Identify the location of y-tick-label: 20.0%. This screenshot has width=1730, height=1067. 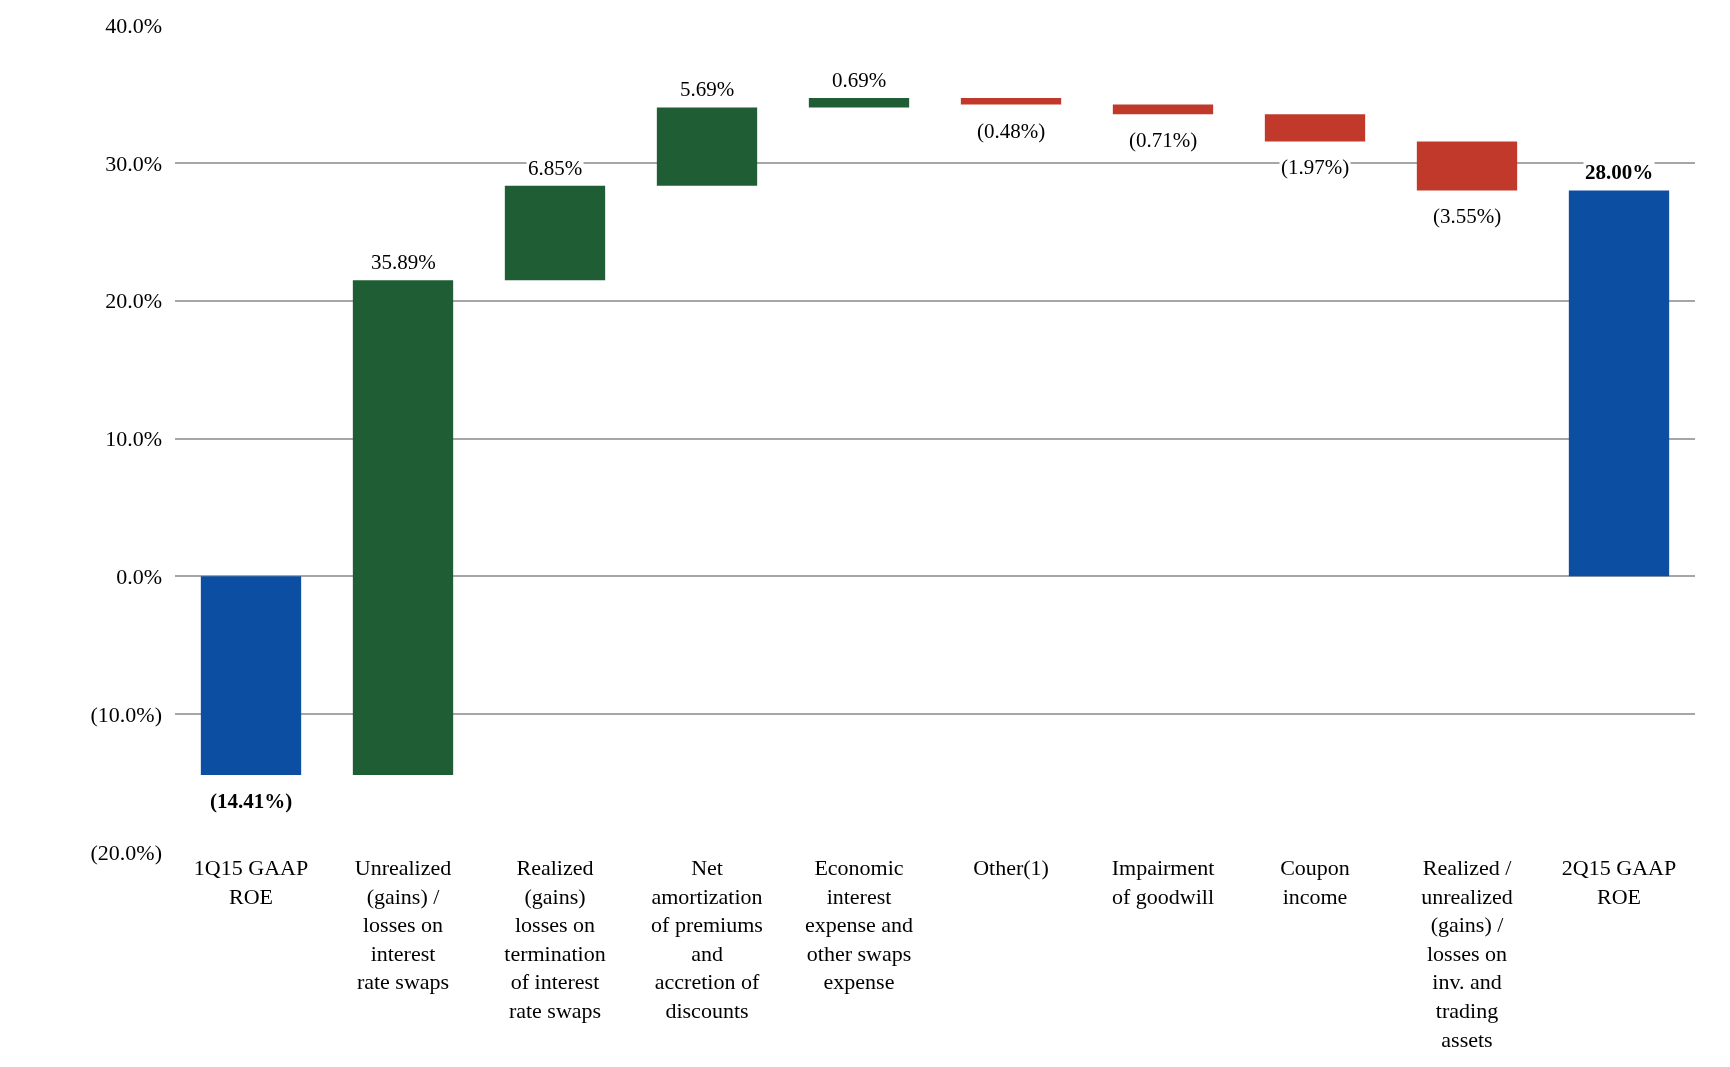
(133, 301).